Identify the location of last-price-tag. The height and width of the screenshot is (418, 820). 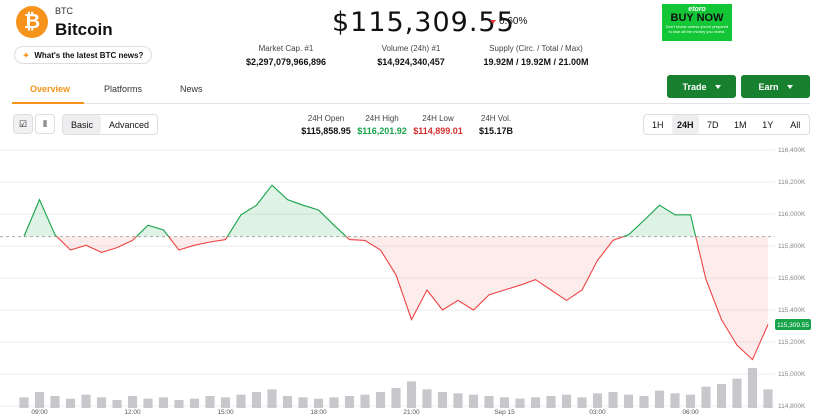
(793, 324).